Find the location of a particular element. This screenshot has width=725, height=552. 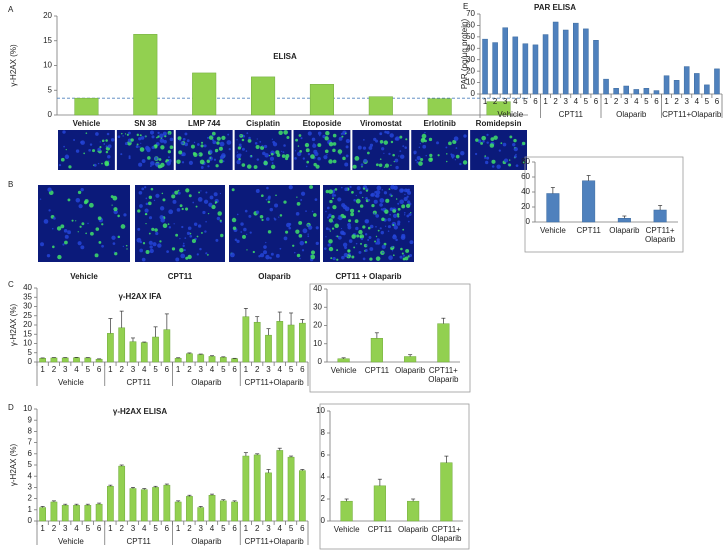

group-label: Olaparib is located at coordinates (631, 114).